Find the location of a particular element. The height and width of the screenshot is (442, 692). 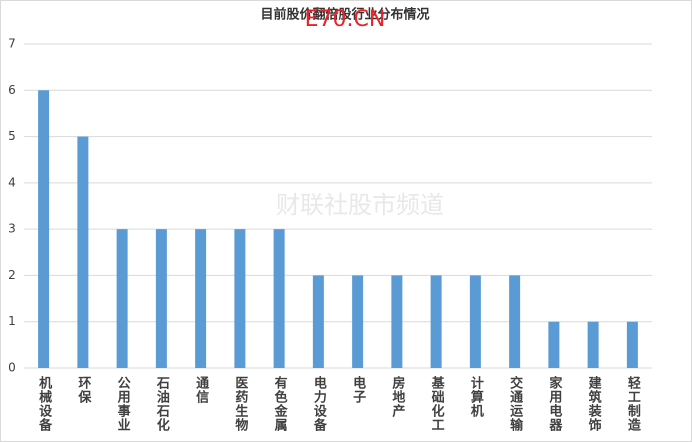

x-tick-label: 计算机 is located at coordinates (476, 396).